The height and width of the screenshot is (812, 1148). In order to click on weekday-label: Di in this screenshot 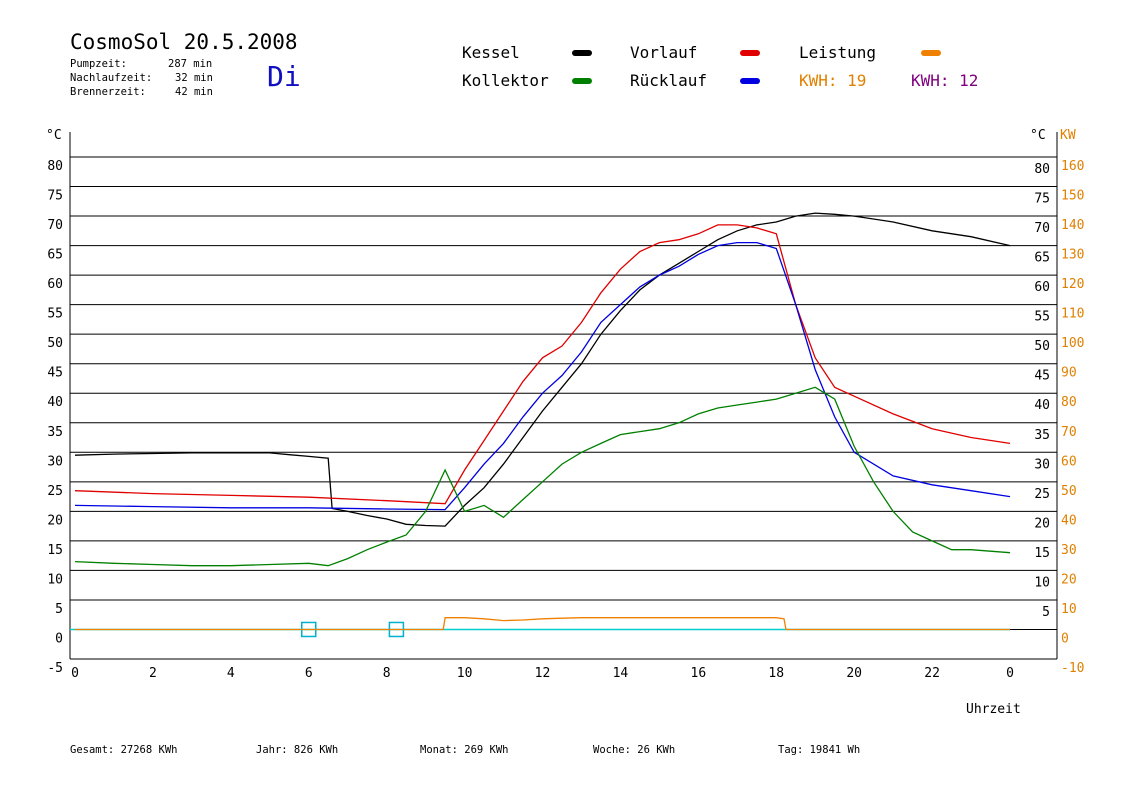, I will do `click(284, 76)`.